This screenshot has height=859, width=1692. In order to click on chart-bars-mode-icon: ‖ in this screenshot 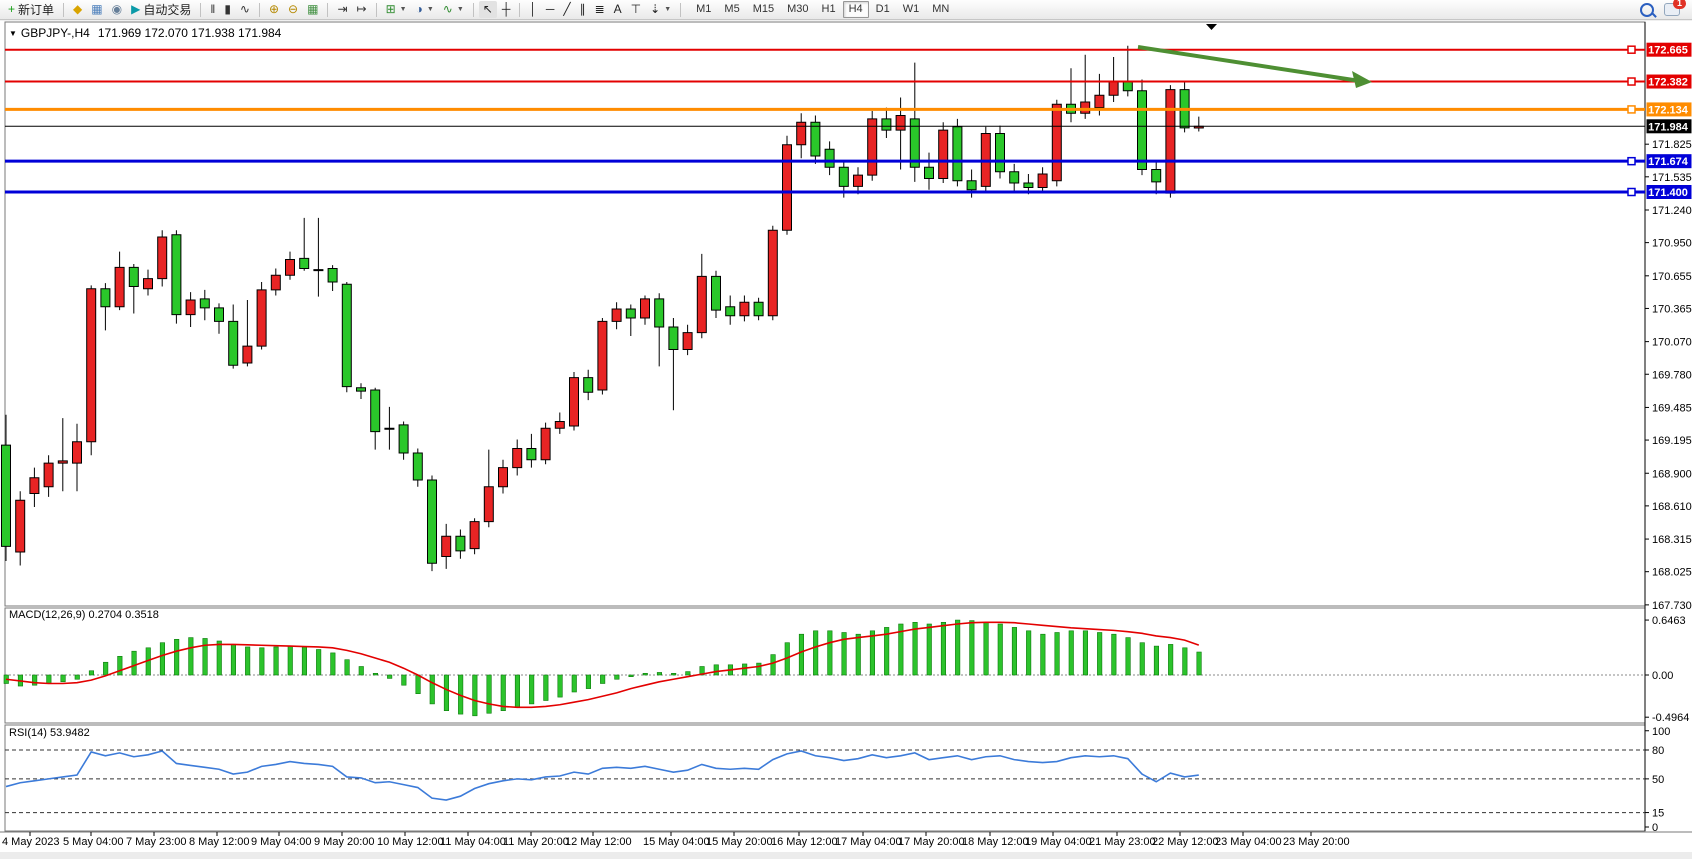, I will do `click(213, 9)`.